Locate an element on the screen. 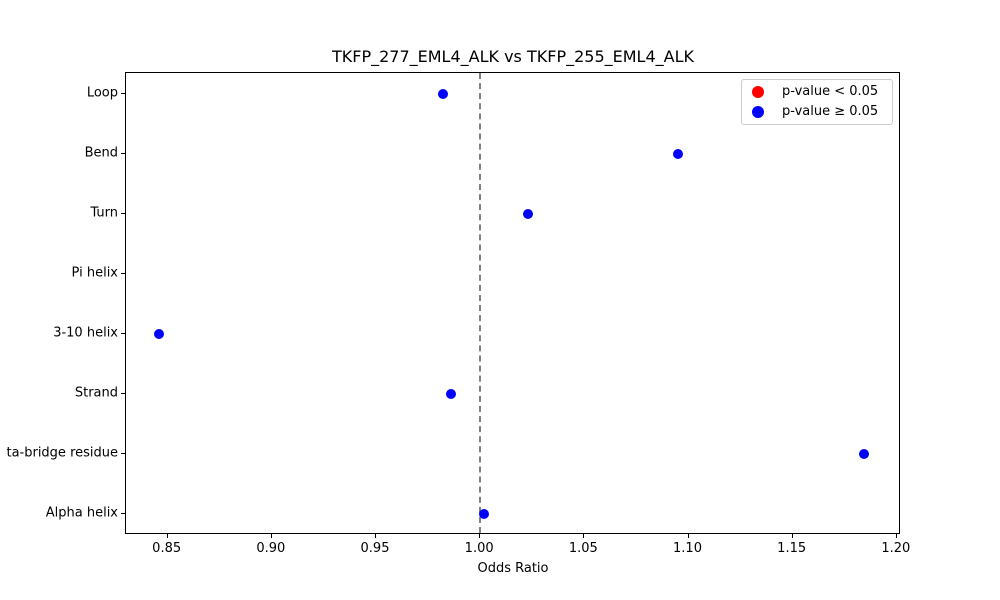 The width and height of the screenshot is (1000, 600). red-dot-icon is located at coordinates (758, 91).